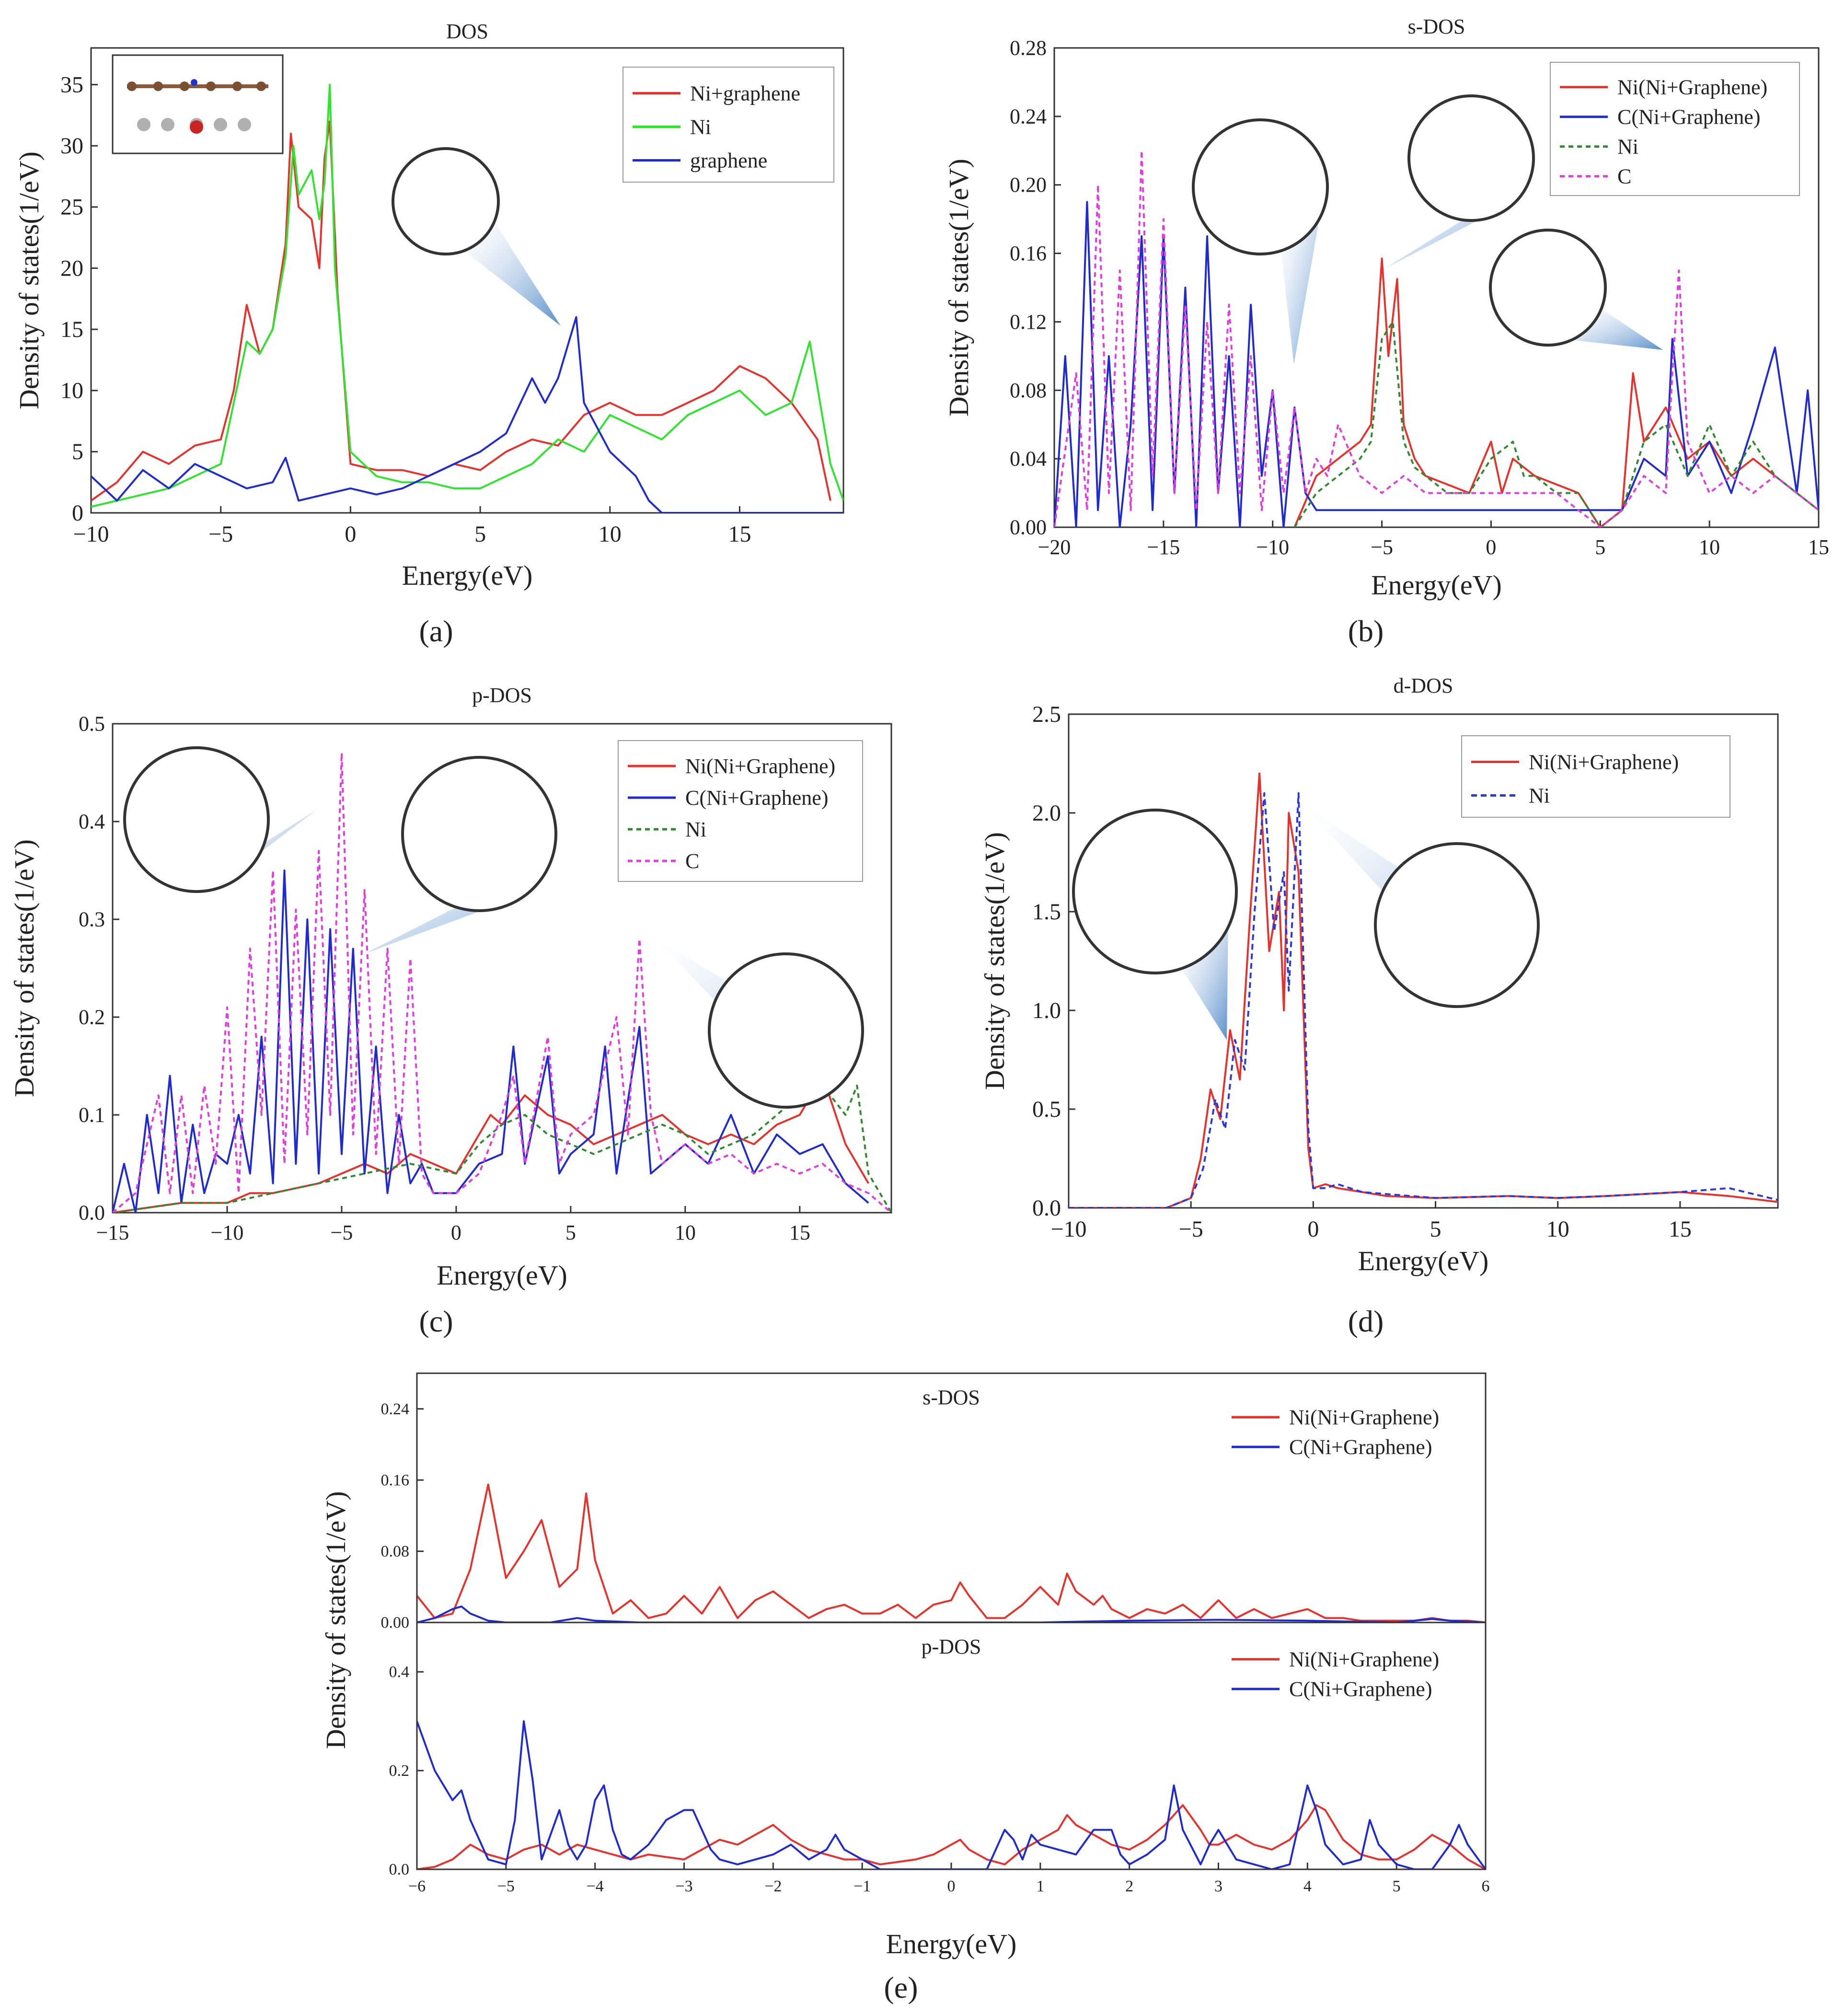 The width and height of the screenshot is (1845, 2016). What do you see at coordinates (1028, 459) in the screenshot?
I see `y-tick-label: 0.04` at bounding box center [1028, 459].